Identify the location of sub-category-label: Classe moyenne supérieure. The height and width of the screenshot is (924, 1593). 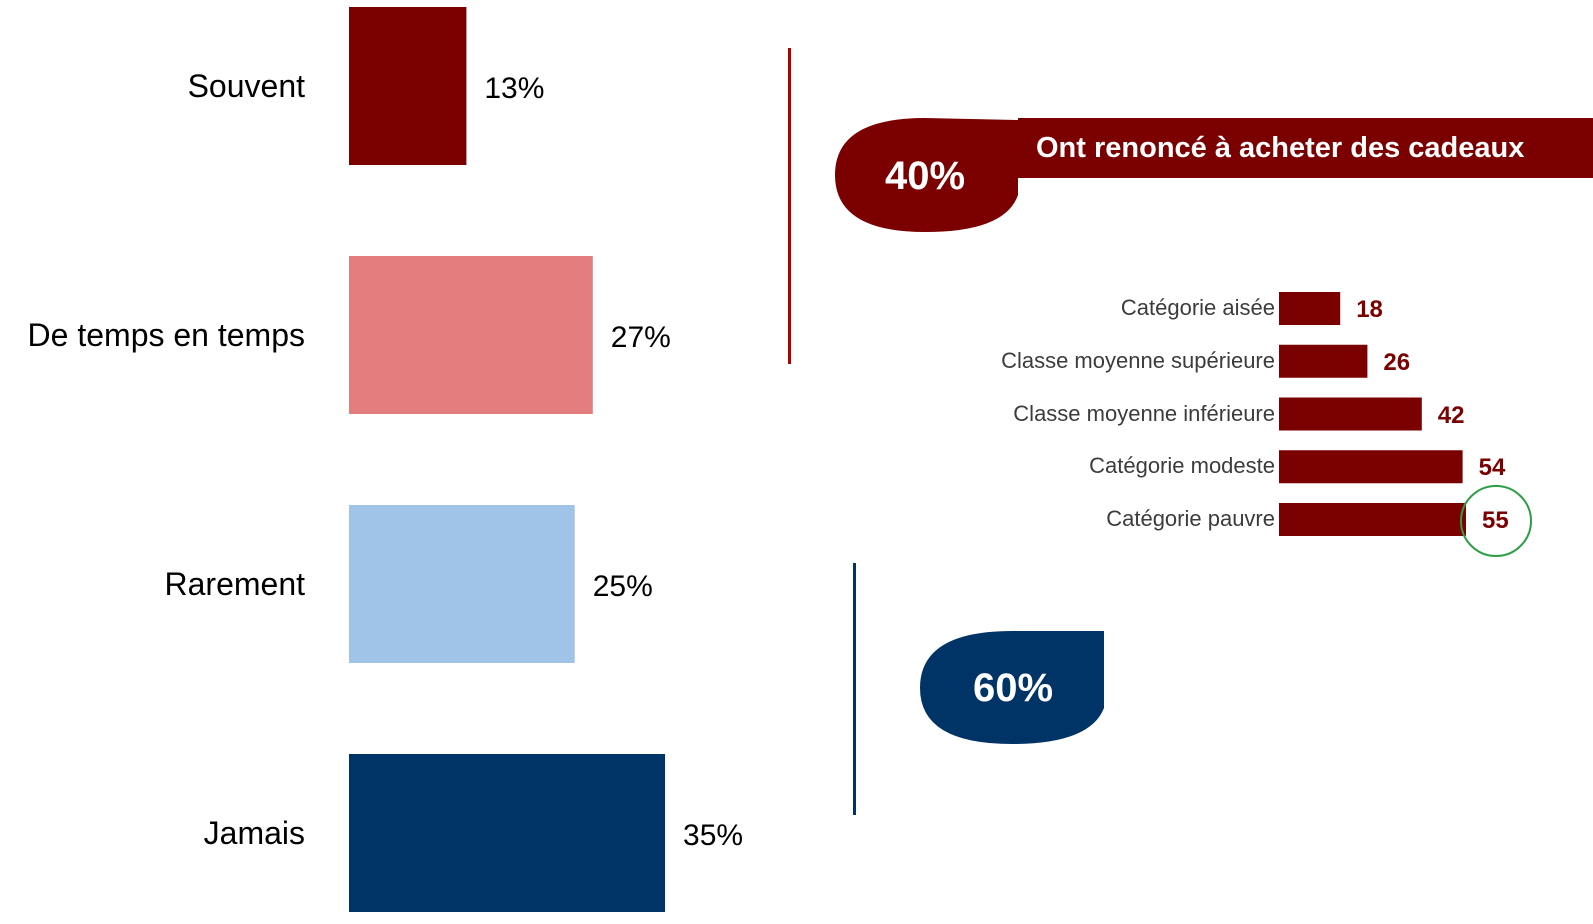
(1138, 360).